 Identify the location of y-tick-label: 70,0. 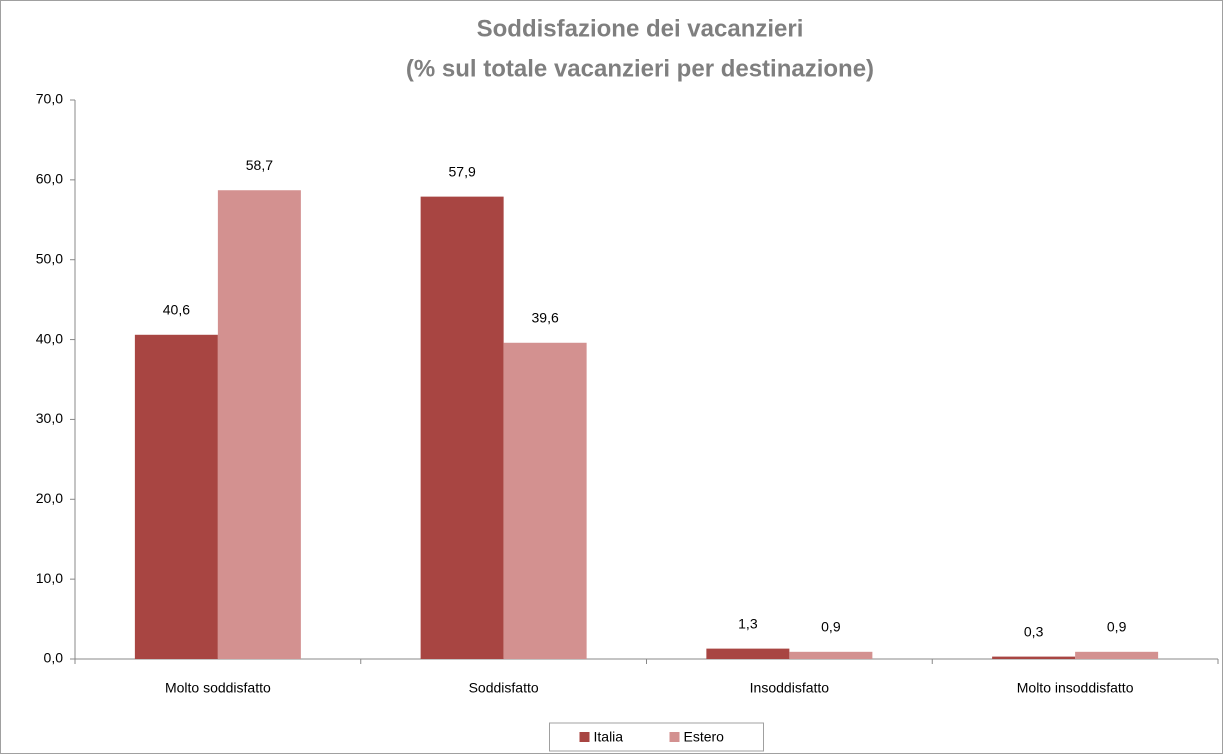
(49, 99).